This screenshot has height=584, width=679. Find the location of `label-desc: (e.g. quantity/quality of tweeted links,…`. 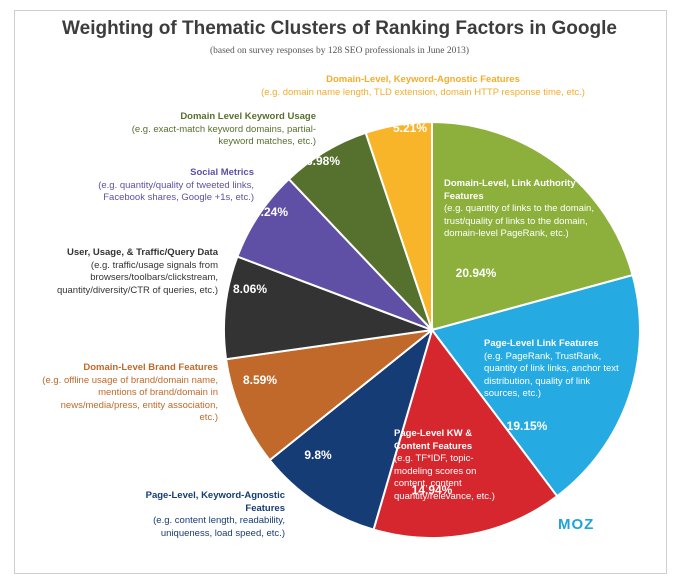

label-desc: (e.g. quantity/quality of tweeted links,… is located at coordinates (176, 191).